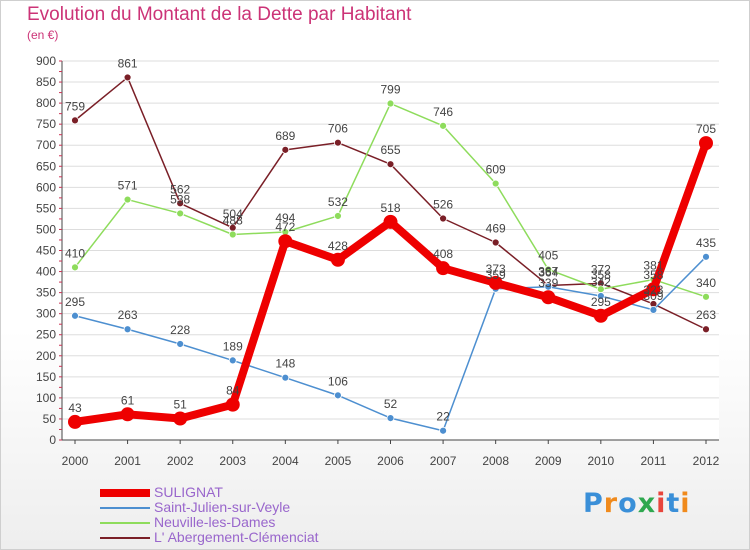  I want to click on data-label-l-abergement-clemenciat: 469, so click(496, 228).